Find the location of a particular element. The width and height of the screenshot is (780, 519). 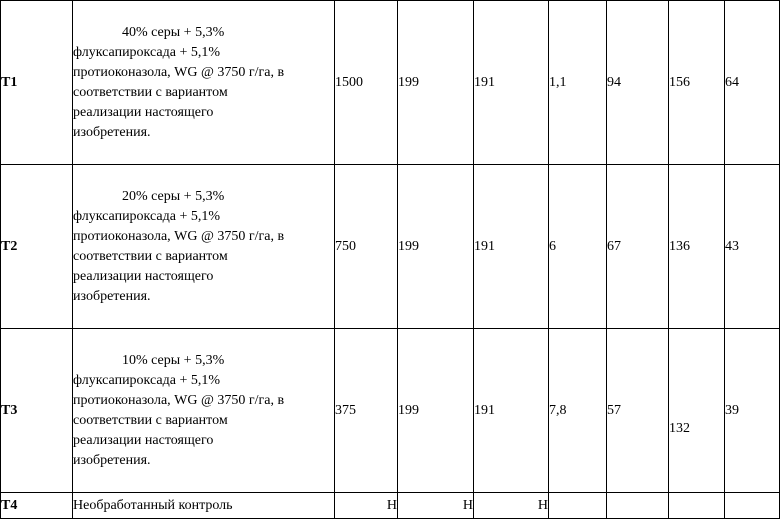

treatment-id: T2 is located at coordinates (37, 247).